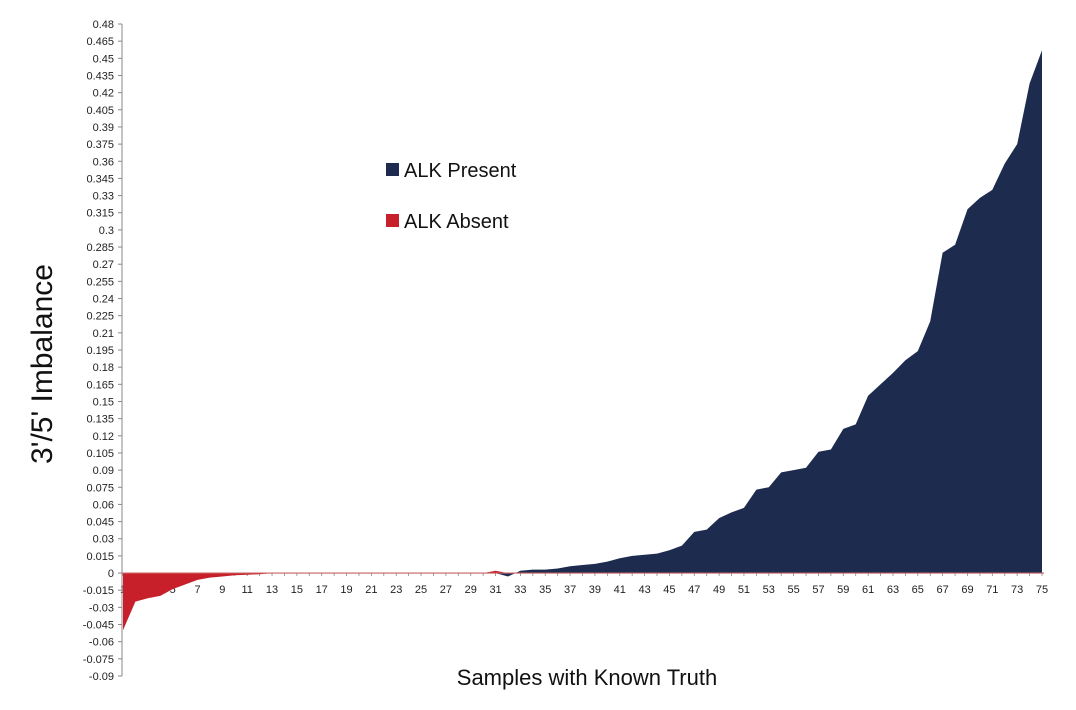  Describe the element at coordinates (451, 196) in the screenshot. I see `legend: ALK Present ALK Absent` at that location.